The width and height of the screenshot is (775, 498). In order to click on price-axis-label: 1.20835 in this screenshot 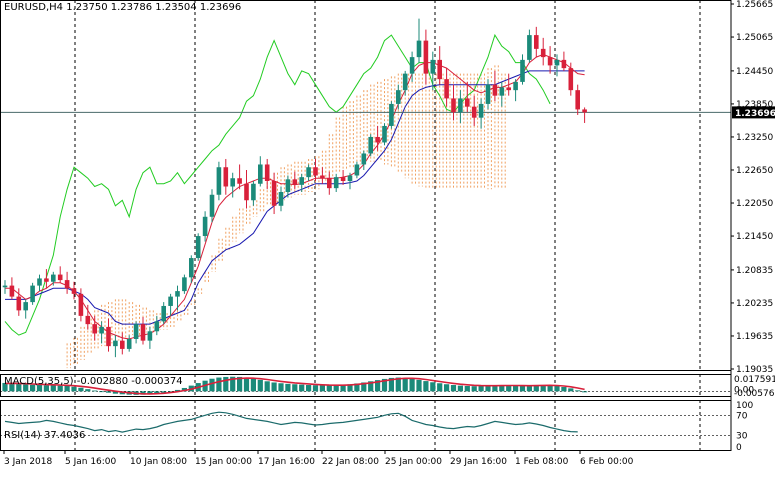, I will do `click(754, 271)`.